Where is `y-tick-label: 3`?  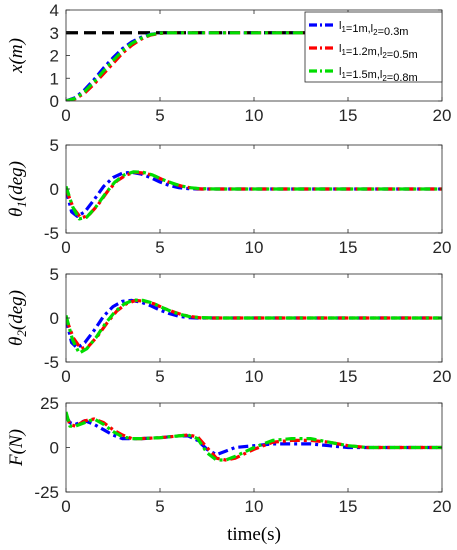 y-tick-label: 3 is located at coordinates (54, 33).